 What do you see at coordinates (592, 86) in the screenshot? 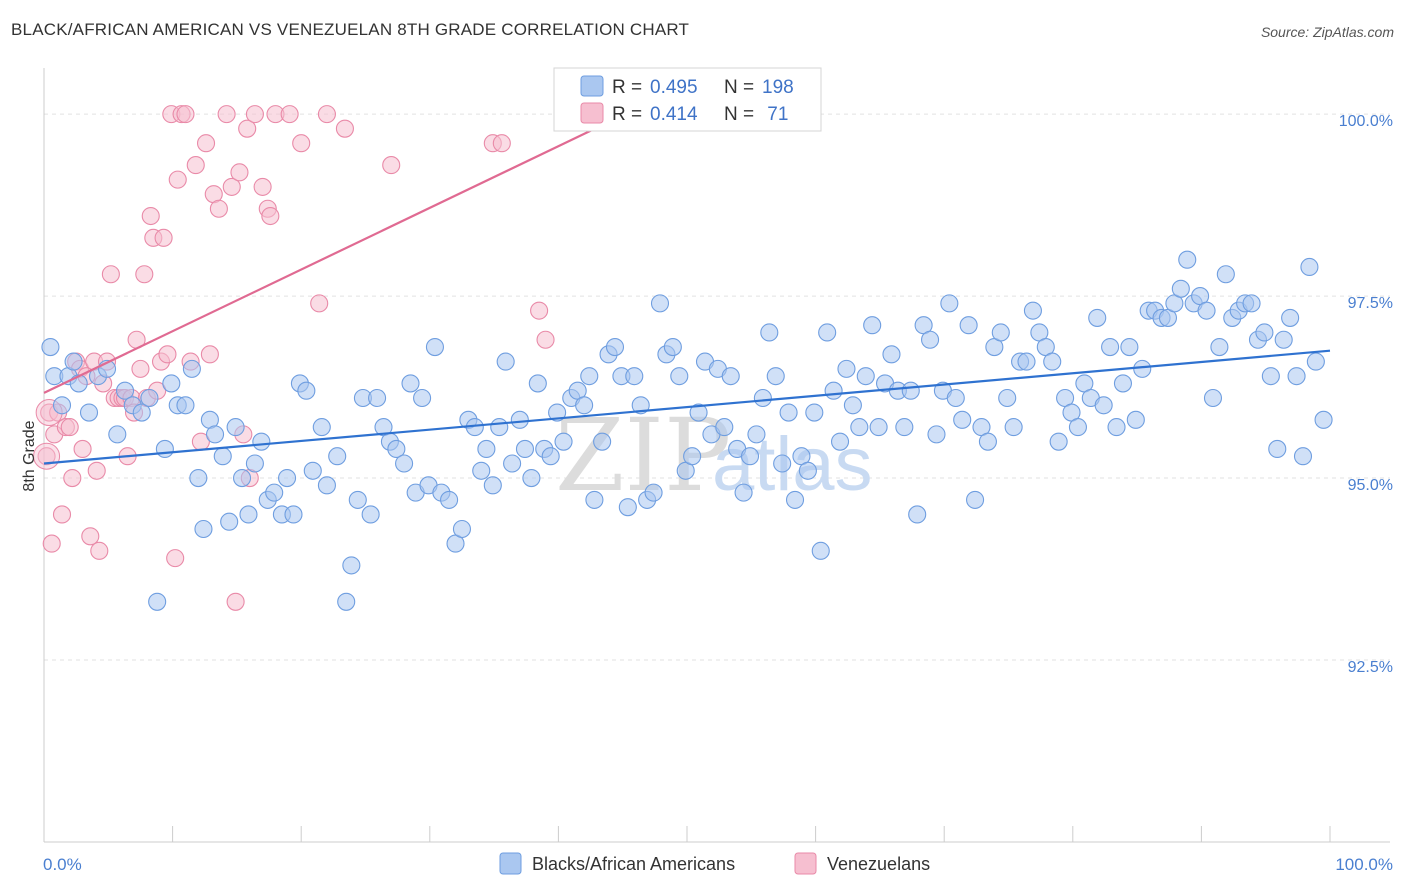
I see `blue-swatch` at bounding box center [592, 86].